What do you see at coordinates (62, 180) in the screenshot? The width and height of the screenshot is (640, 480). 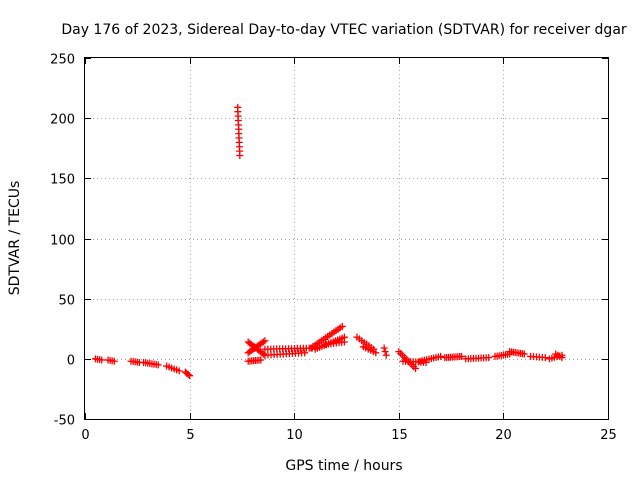 I see `y-tick-label: 150` at bounding box center [62, 180].